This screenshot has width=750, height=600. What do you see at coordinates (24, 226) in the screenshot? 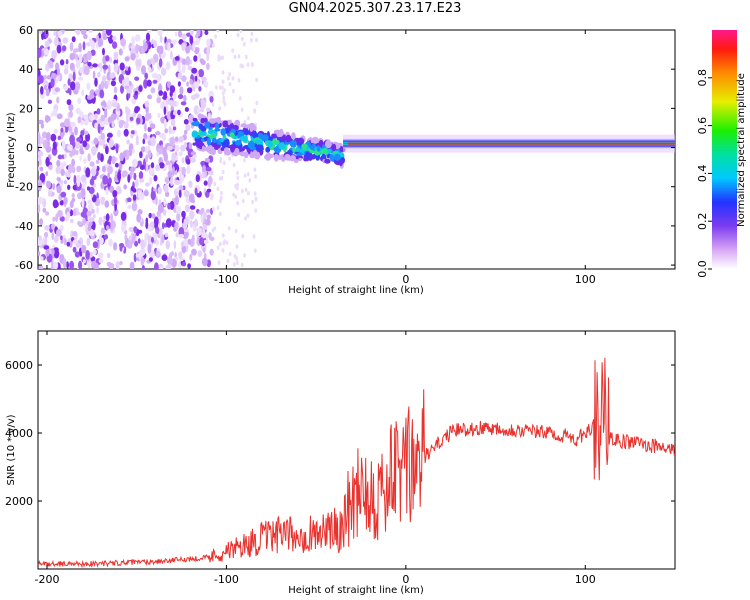
I see `spectrogram-y-tick-label: -40` at bounding box center [24, 226].